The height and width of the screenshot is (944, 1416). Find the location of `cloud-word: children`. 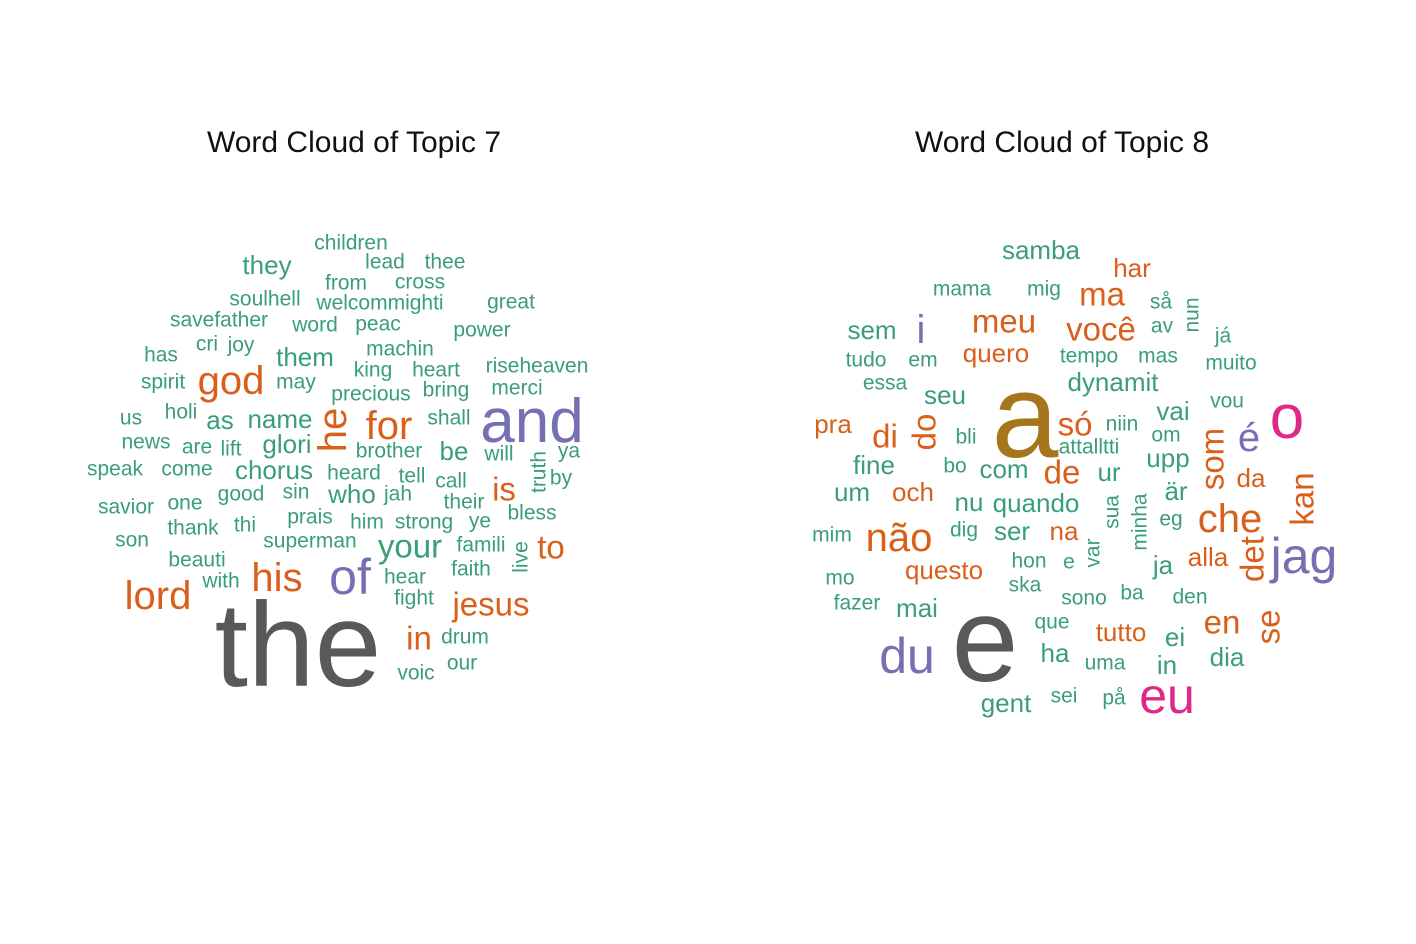

cloud-word: children is located at coordinates (351, 243).